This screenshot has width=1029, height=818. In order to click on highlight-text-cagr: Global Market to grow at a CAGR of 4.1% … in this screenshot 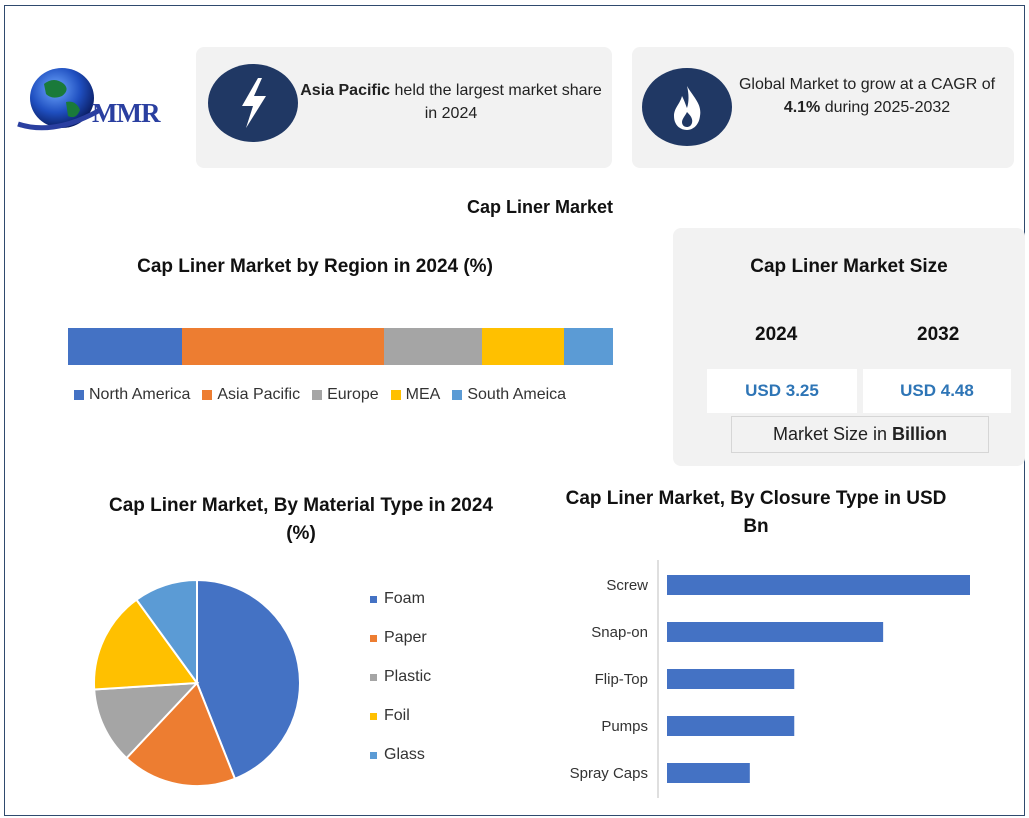, I will do `click(867, 96)`.